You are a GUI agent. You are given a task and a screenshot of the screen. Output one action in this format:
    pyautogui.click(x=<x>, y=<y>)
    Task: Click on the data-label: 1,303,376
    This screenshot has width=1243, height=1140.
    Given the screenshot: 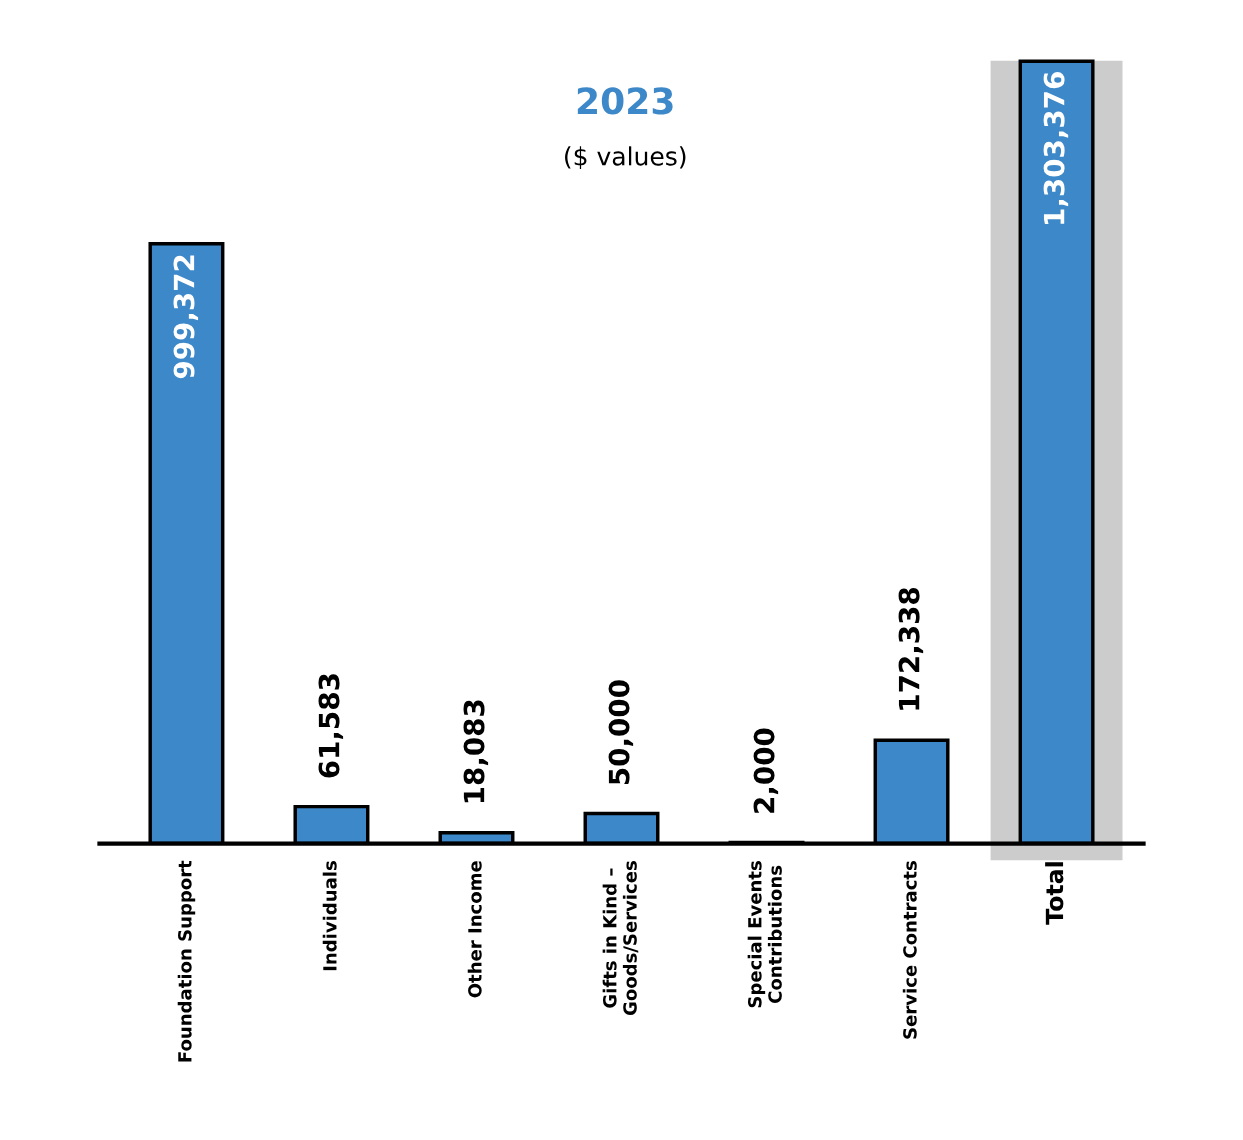 What is the action you would take?
    pyautogui.click(x=1056, y=148)
    